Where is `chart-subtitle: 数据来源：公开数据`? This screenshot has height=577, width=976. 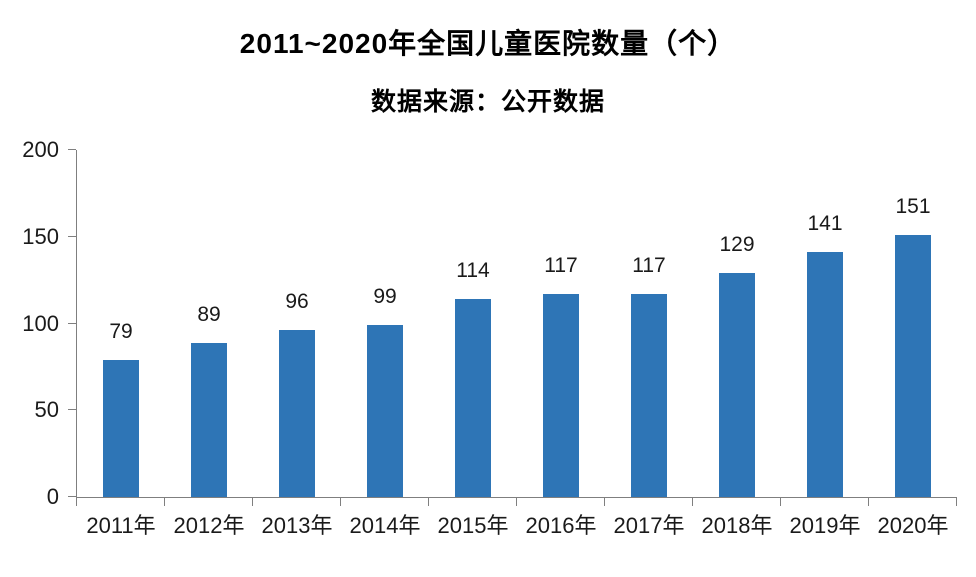 chart-subtitle: 数据来源：公开数据 is located at coordinates (487, 102).